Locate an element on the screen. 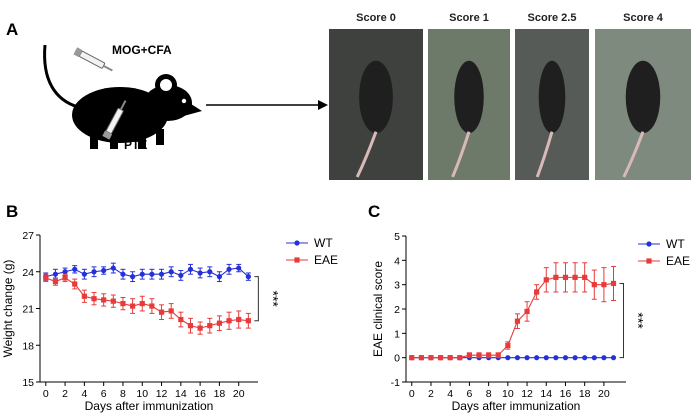 This screenshot has width=700, height=420. y-tick-label: 4 is located at coordinates (397, 261).